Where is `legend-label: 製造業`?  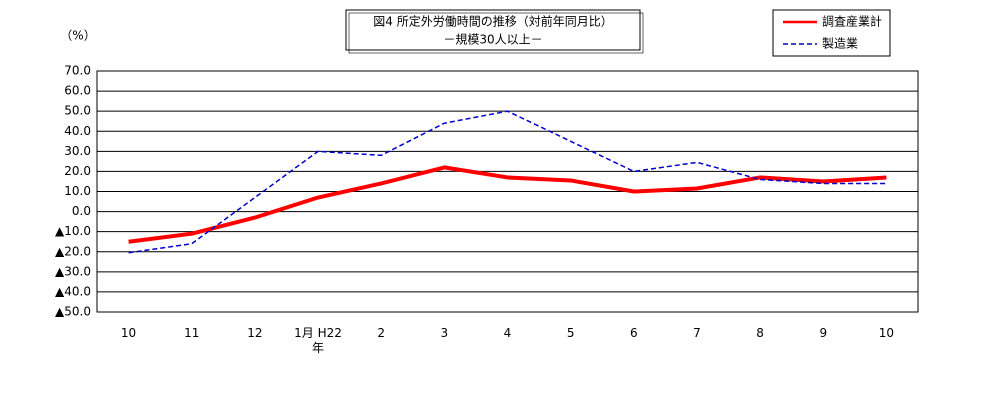 legend-label: 製造業 is located at coordinates (840, 44).